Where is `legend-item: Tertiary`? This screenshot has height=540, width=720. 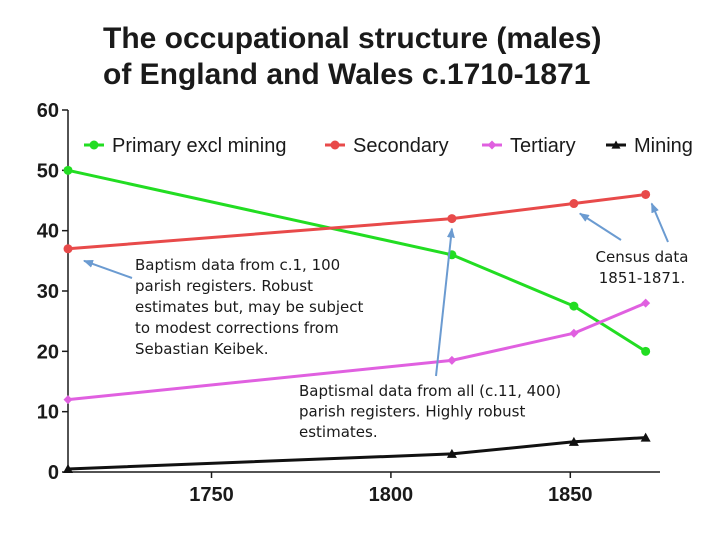
legend-item: Tertiary is located at coordinates (529, 146).